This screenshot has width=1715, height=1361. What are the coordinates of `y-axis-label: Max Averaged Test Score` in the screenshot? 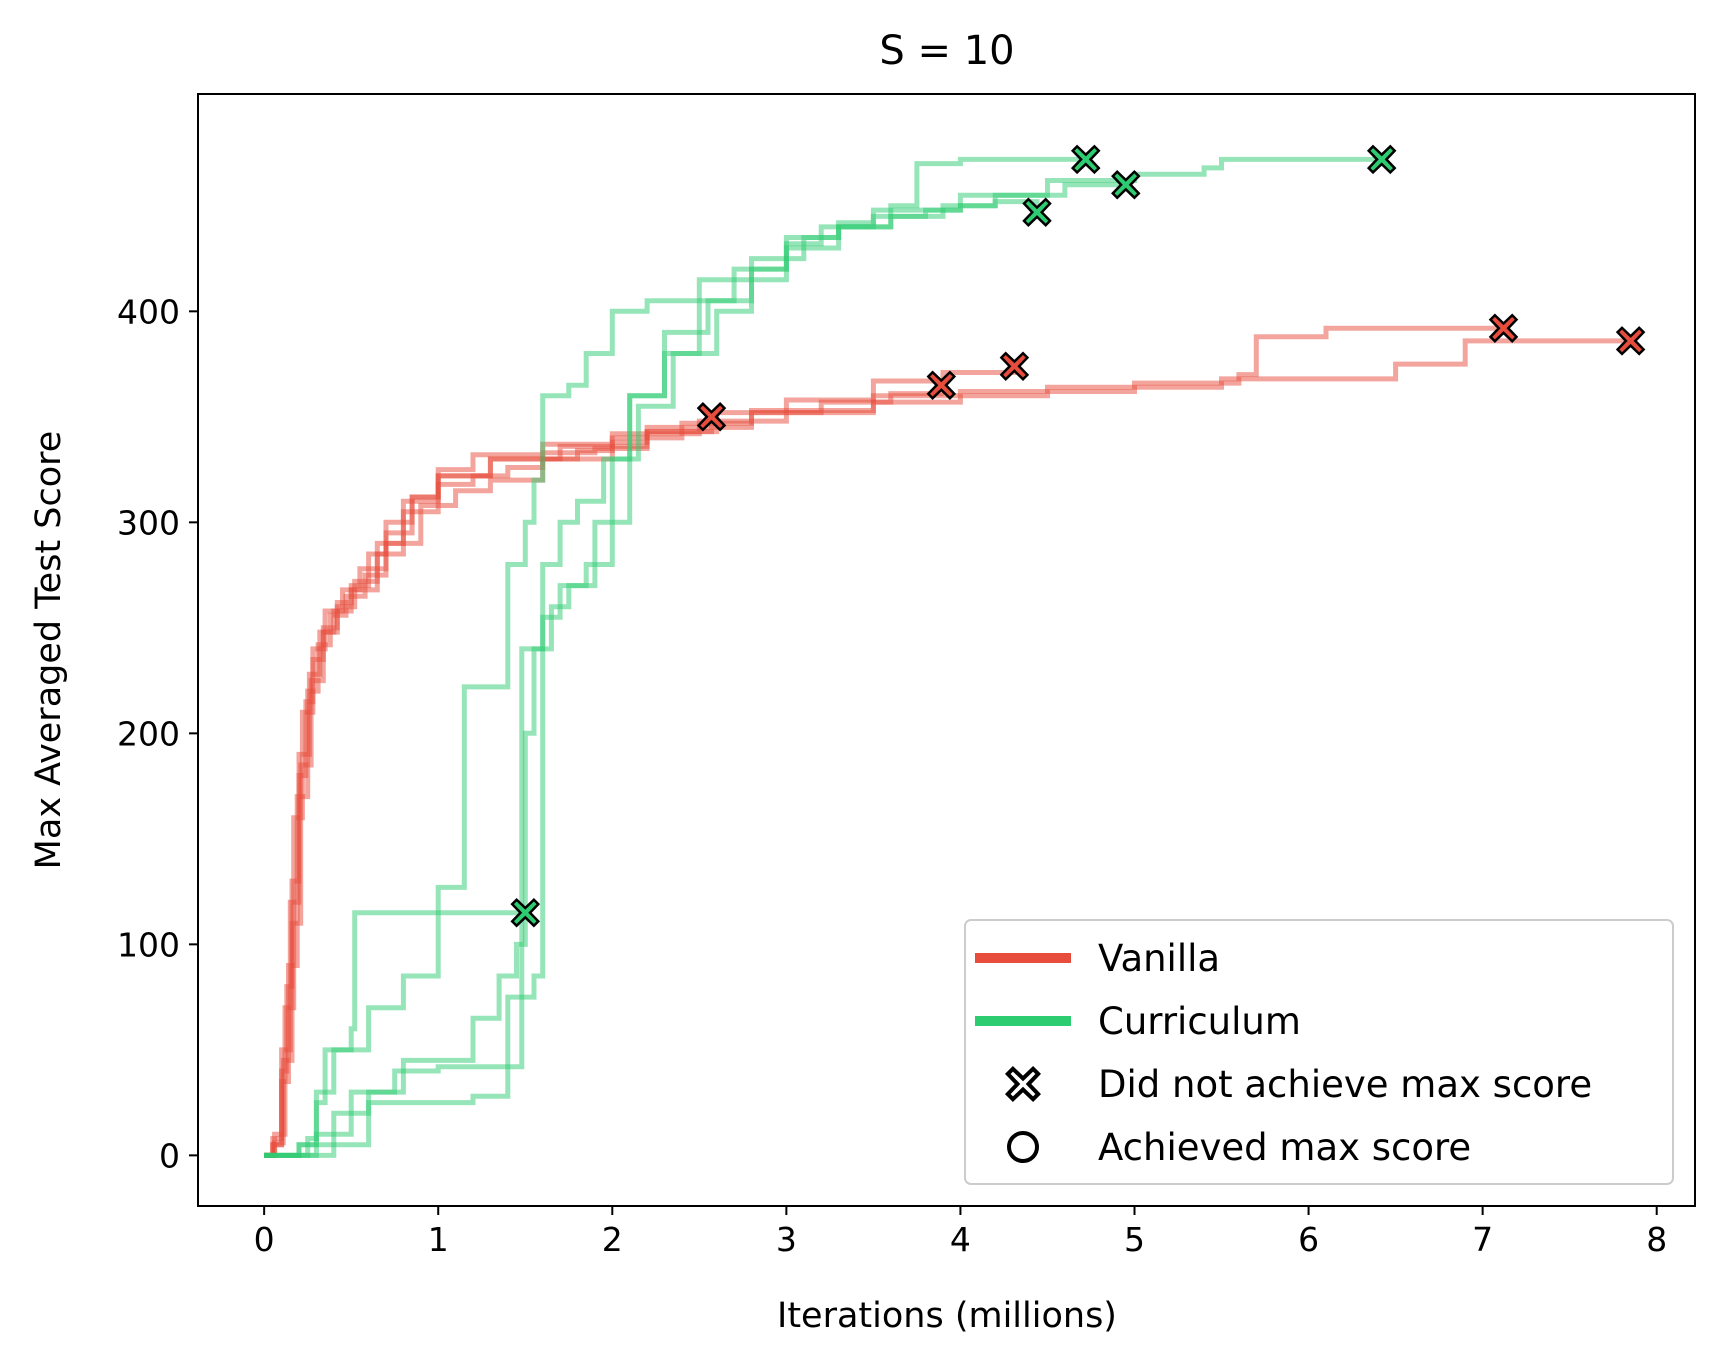 It's located at (49, 650).